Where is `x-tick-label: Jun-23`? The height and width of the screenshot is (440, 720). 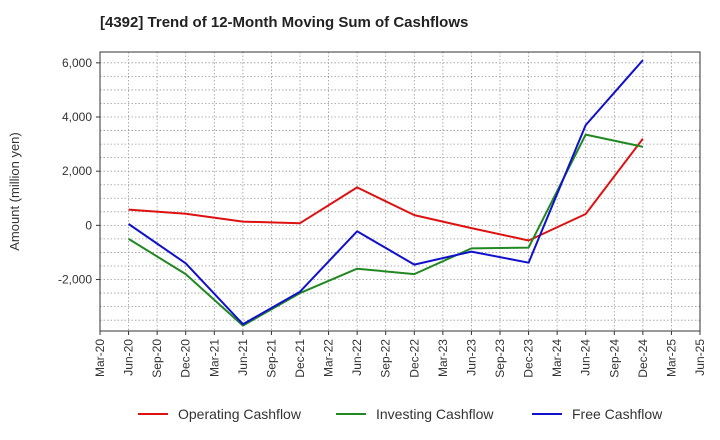
x-tick-label: Jun-23 is located at coordinates (471, 357).